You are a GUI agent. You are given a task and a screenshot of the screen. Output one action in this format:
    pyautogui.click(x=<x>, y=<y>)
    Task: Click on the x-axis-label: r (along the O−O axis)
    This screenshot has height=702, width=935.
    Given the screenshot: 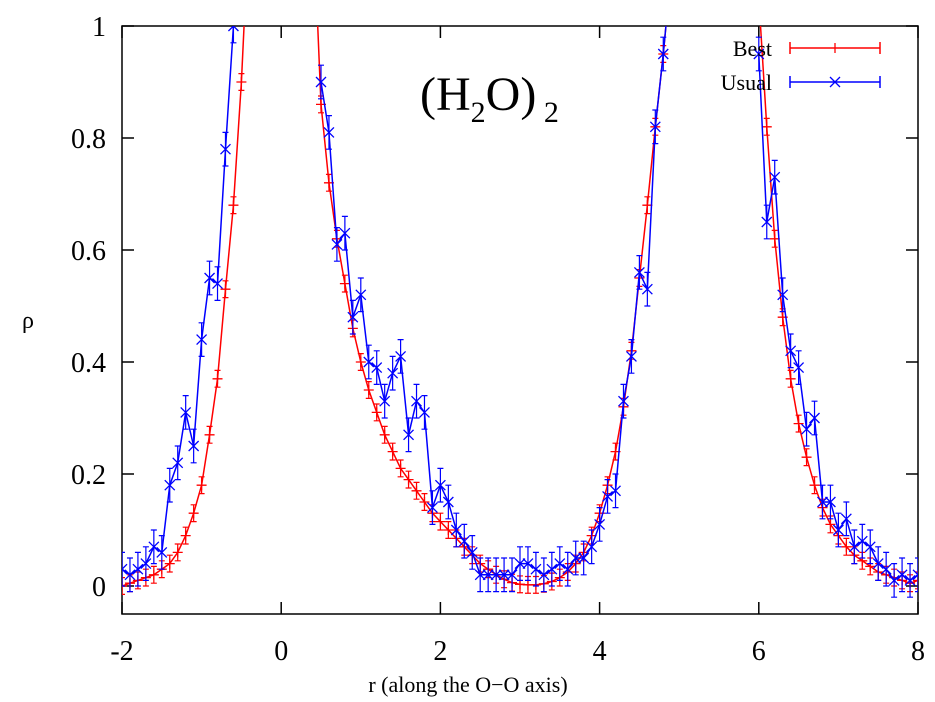 What is the action you would take?
    pyautogui.click(x=467, y=684)
    